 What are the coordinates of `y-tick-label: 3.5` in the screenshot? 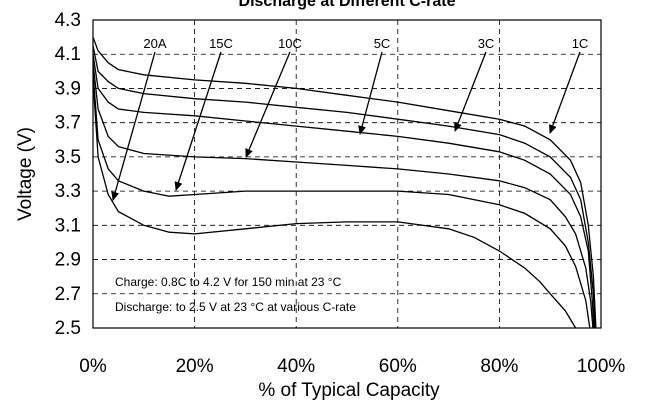 It's located at (68, 157).